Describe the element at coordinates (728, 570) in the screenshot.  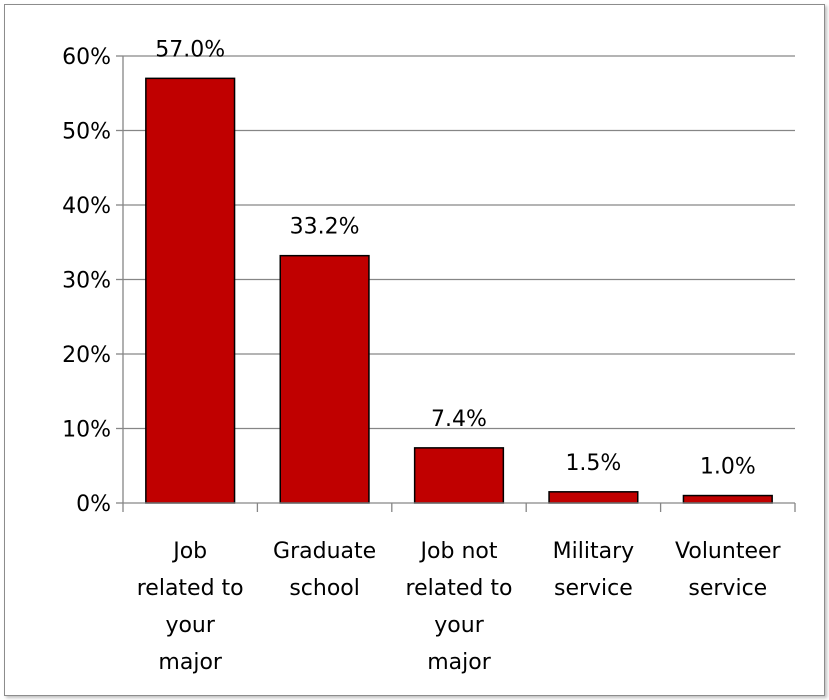
I see `x-category-label: Volunteer service` at that location.